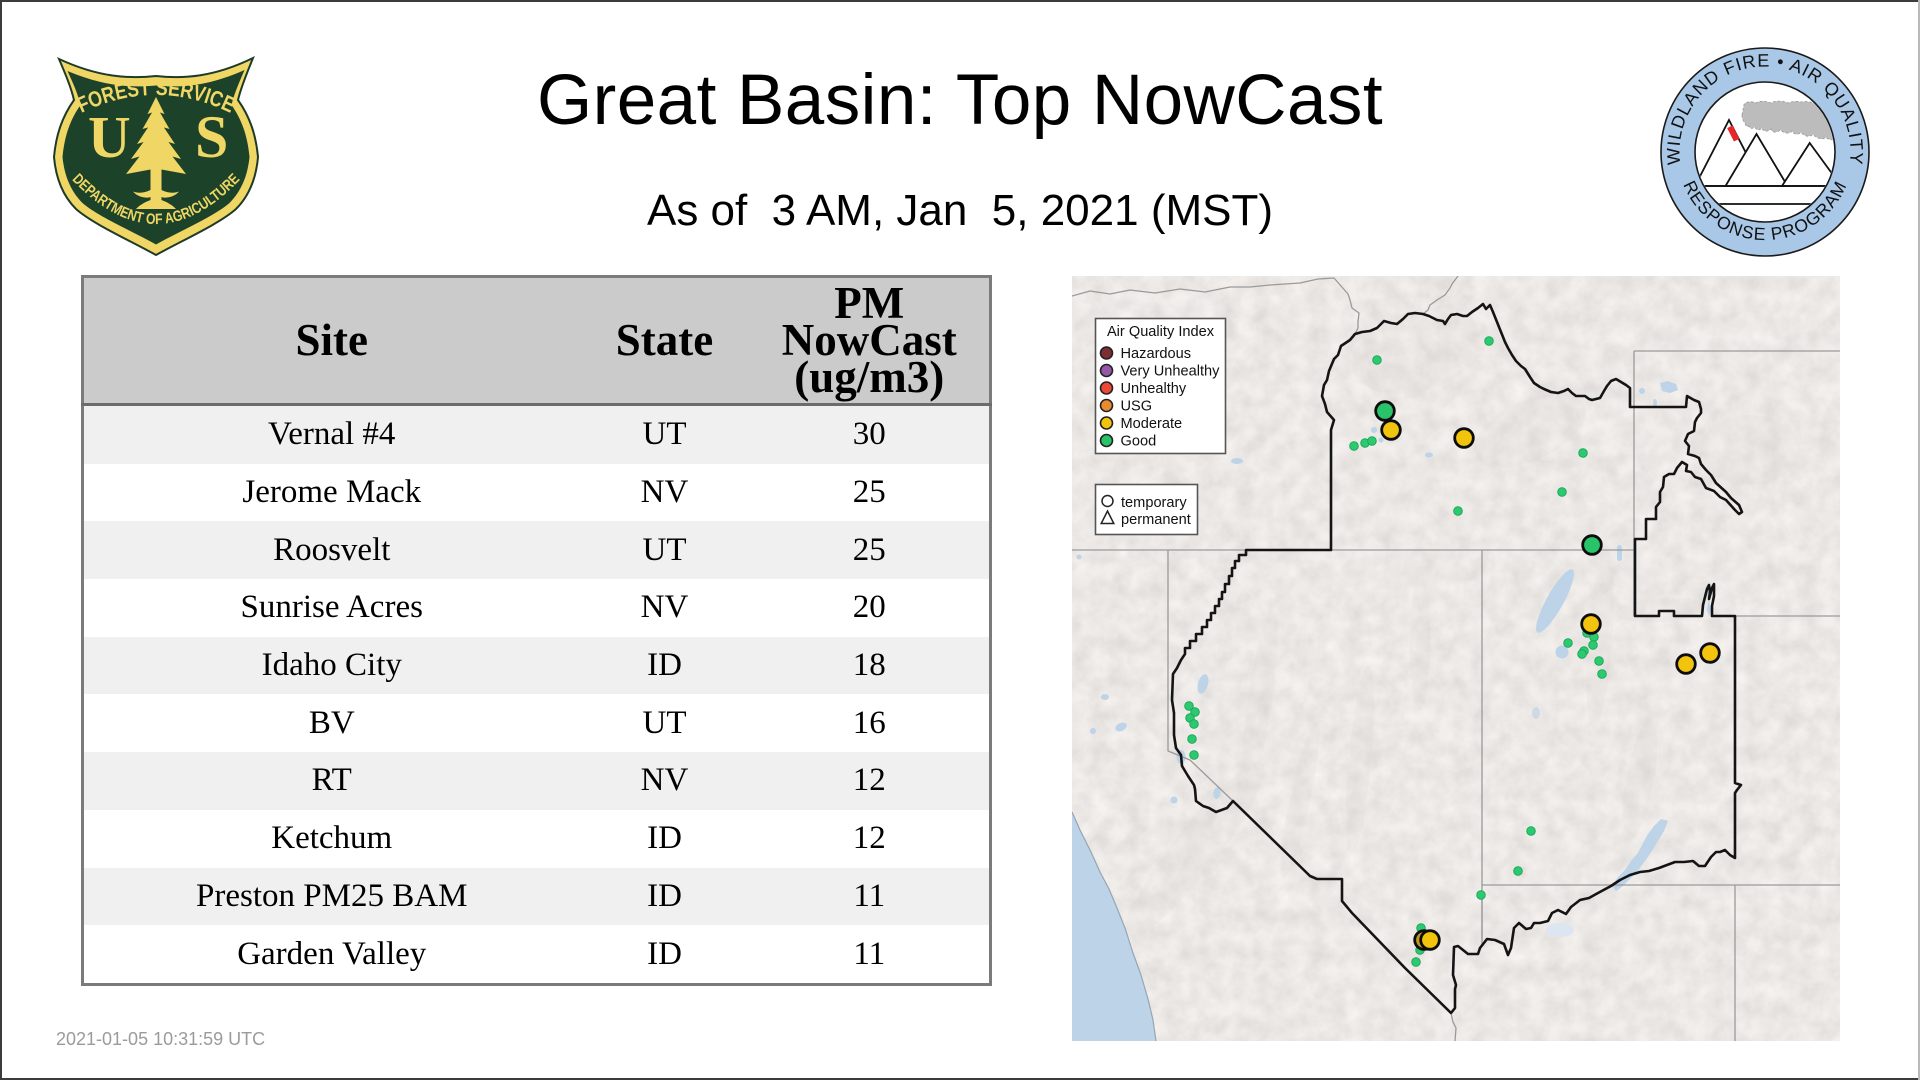 The image size is (1920, 1080). What do you see at coordinates (1161, 332) in the screenshot?
I see `svg-text: Air Quality Index` at bounding box center [1161, 332].